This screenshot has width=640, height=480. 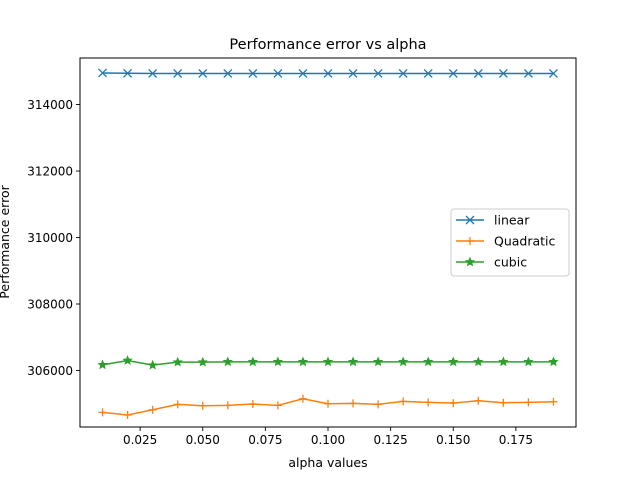 What do you see at coordinates (516, 440) in the screenshot?
I see `x-tick-label: 0.175` at bounding box center [516, 440].